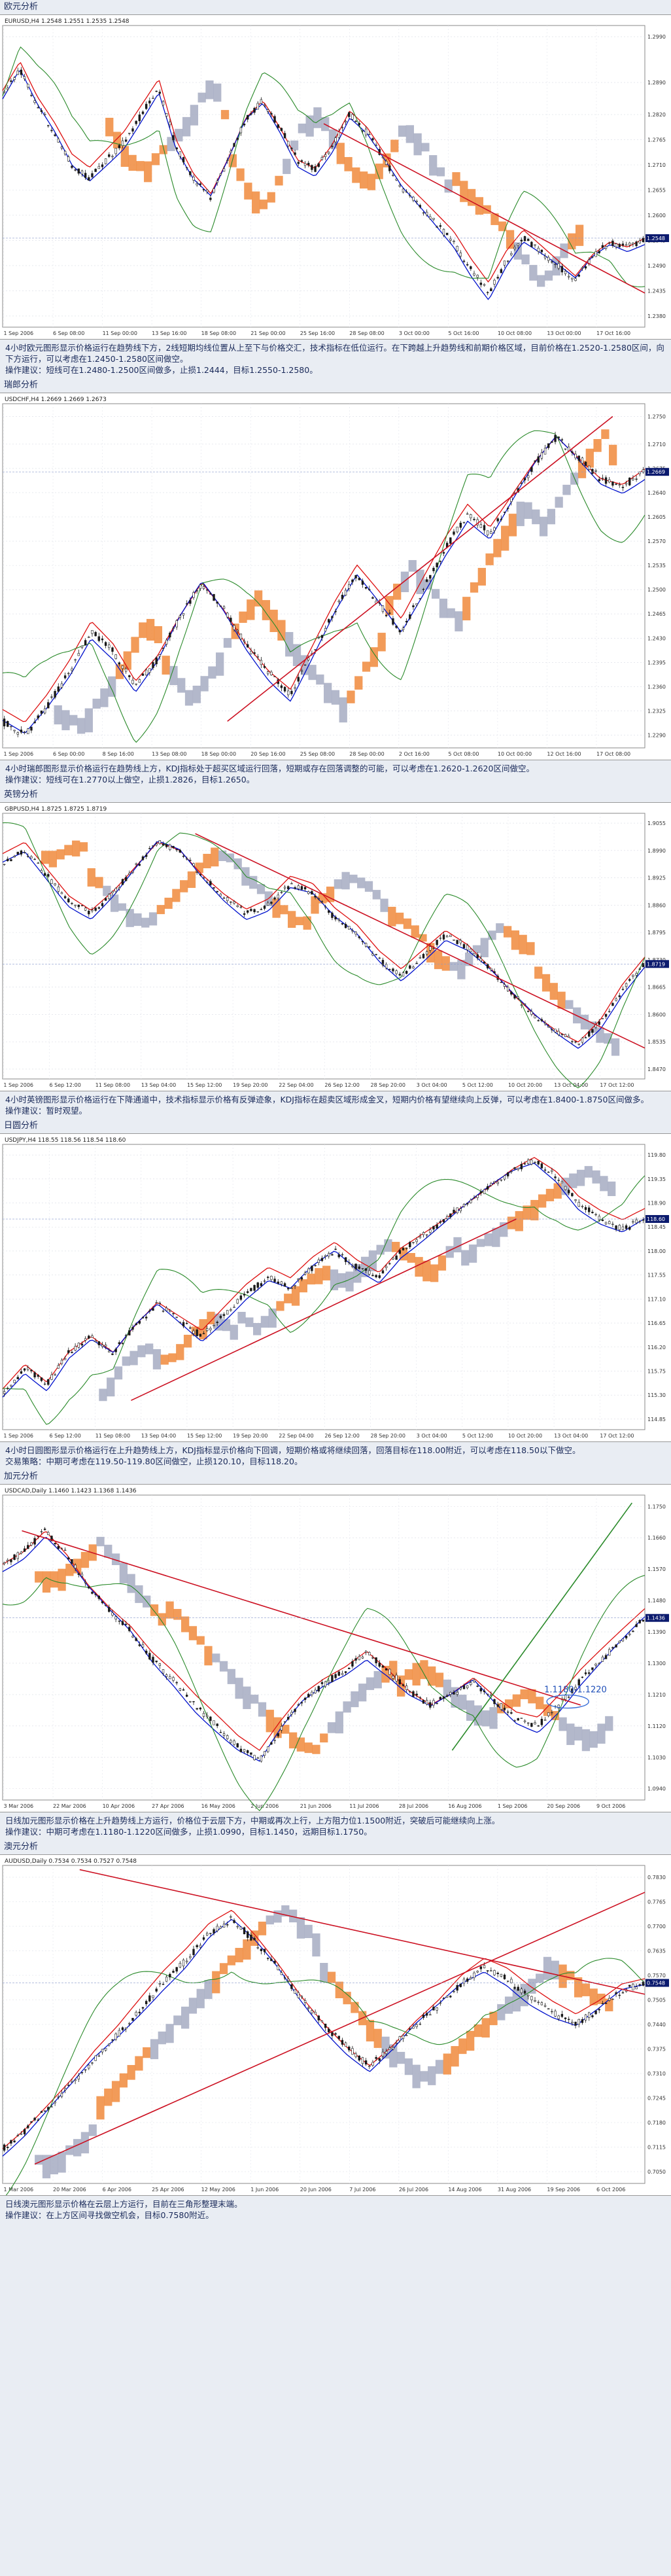 Image resolution: width=671 pixels, height=2576 pixels. Describe the element at coordinates (219, 754) in the screenshot. I see `x-tick-label: 18 Sep 00:00` at that location.